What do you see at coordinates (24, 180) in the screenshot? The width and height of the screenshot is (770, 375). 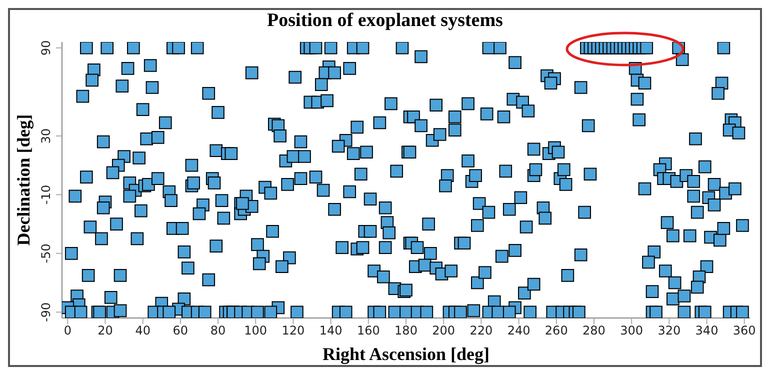 I see `y-axis-title: Declination [deg]` at bounding box center [24, 180].